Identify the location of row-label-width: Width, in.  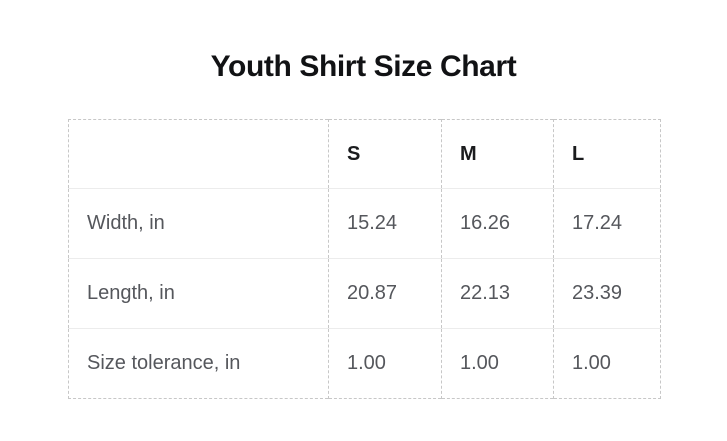
(198, 223).